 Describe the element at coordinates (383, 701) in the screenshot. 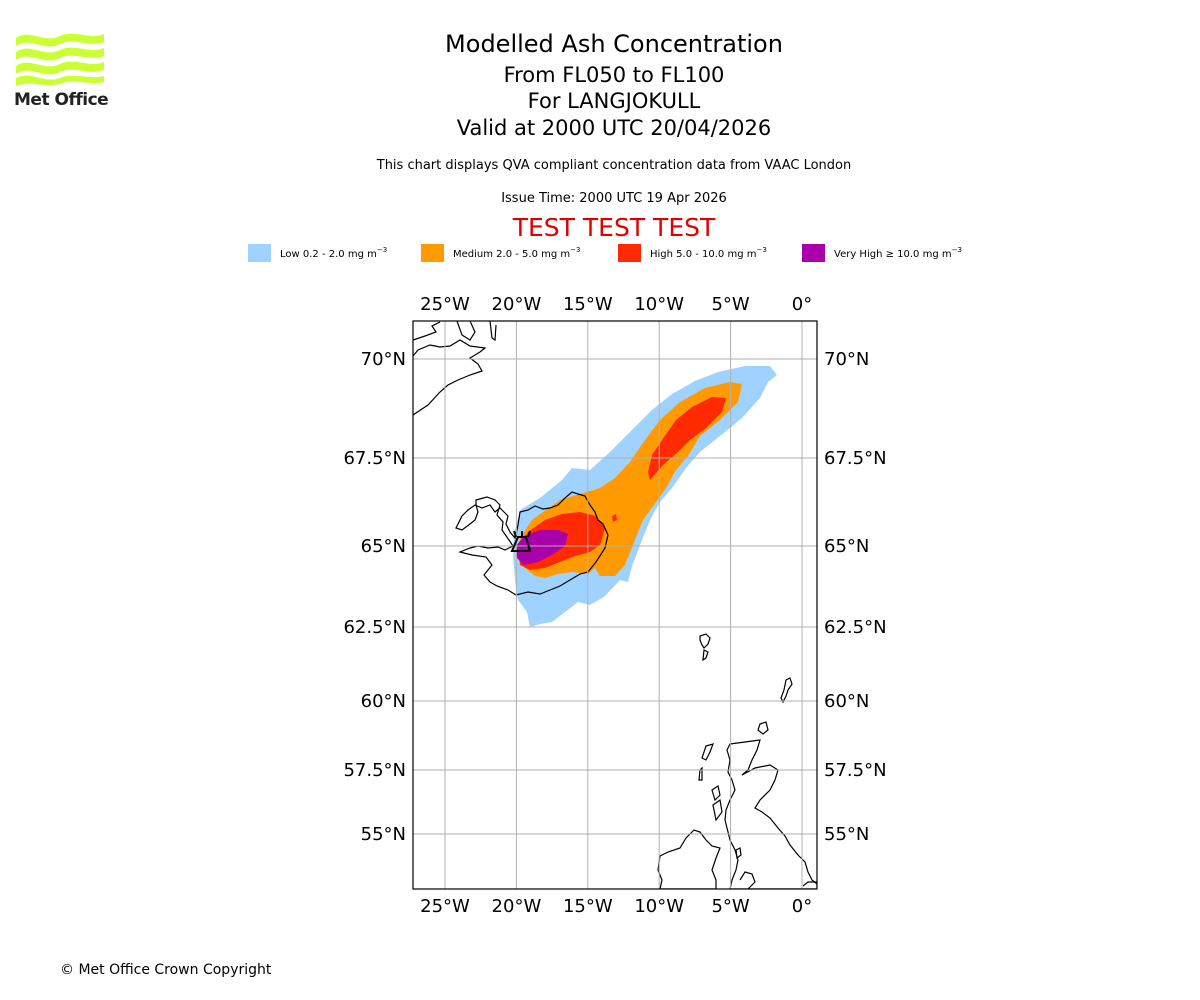

I see `lat-tick-label-left: 60°N` at that location.